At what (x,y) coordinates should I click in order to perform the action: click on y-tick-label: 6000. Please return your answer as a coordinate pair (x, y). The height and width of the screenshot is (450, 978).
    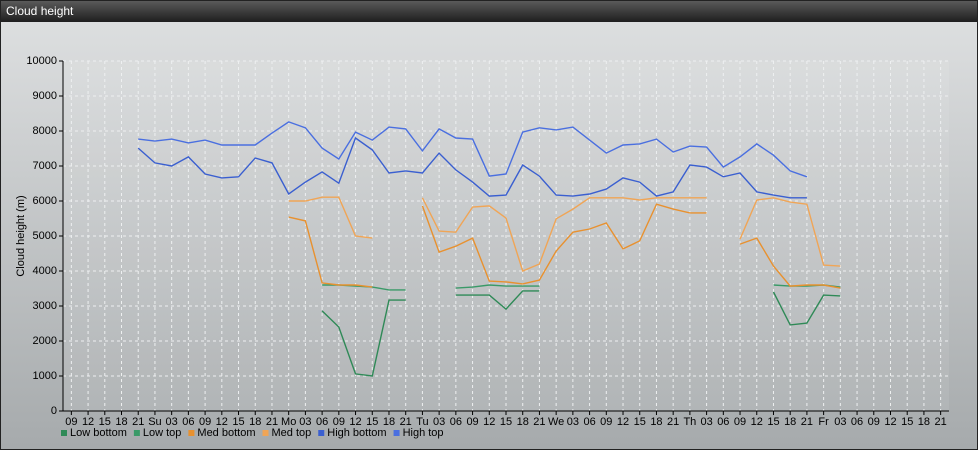
    Looking at the image, I should click on (45, 201).